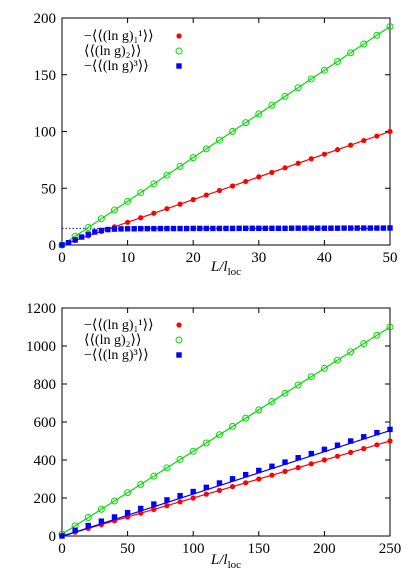 The width and height of the screenshot is (415, 581). I want to click on x-tick-label: 200, so click(324, 549).